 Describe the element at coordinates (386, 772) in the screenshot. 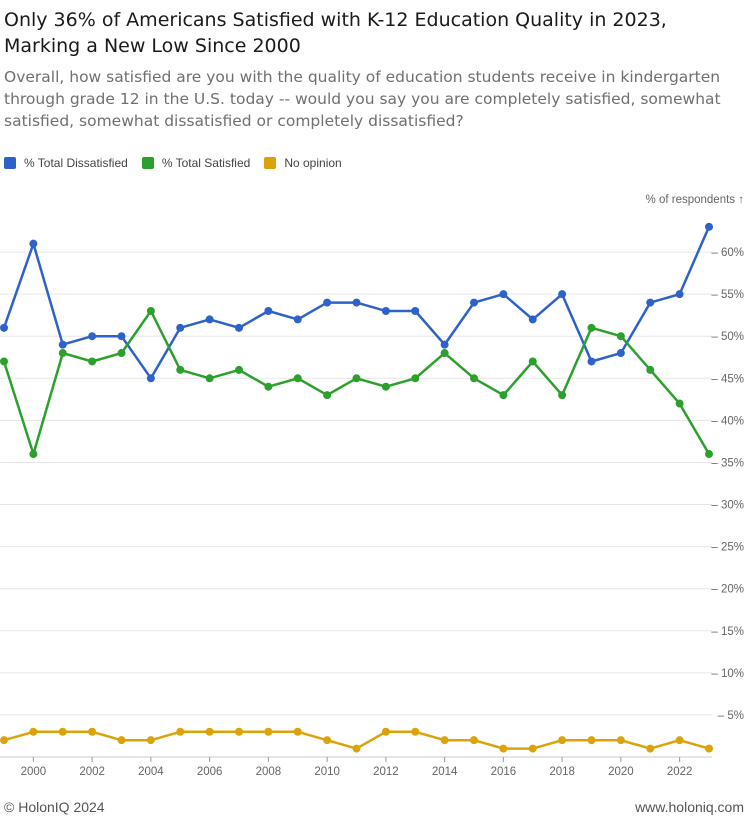

I see `x-tick-label: 2012` at that location.